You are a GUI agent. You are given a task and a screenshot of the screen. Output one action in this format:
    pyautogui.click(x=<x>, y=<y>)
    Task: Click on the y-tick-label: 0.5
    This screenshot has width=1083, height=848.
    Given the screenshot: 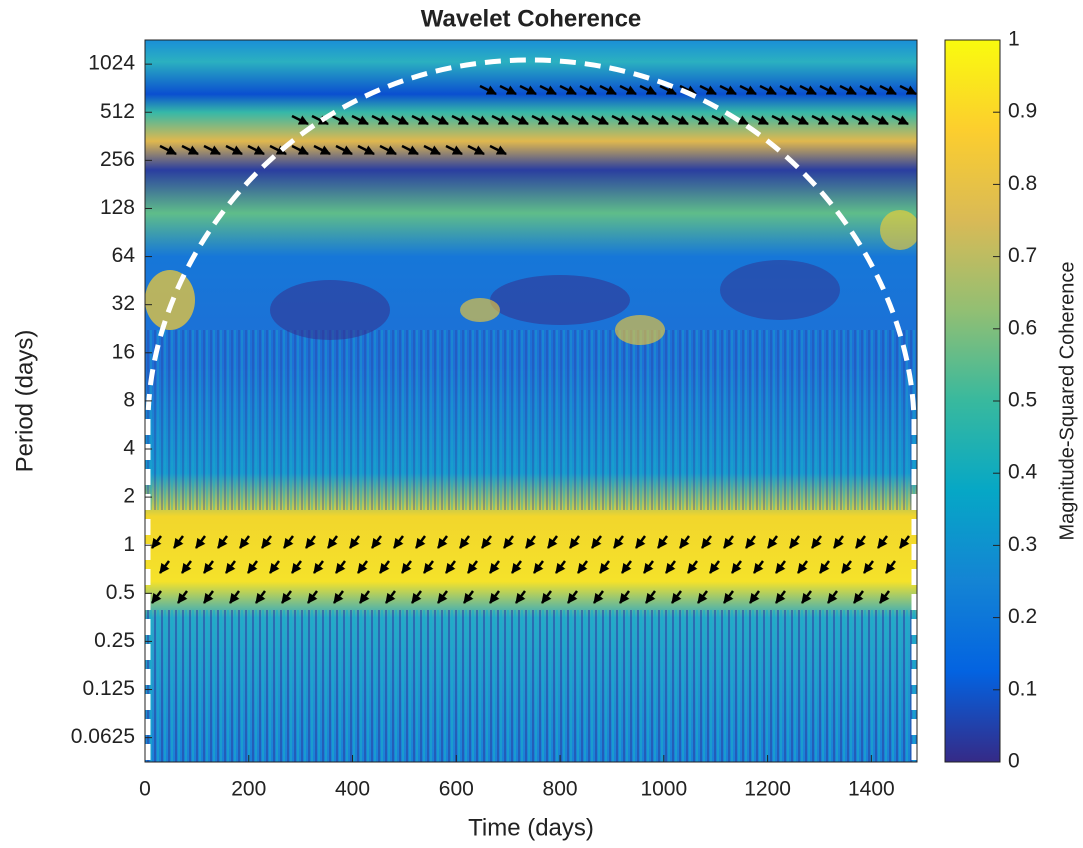 What is the action you would take?
    pyautogui.click(x=120, y=592)
    